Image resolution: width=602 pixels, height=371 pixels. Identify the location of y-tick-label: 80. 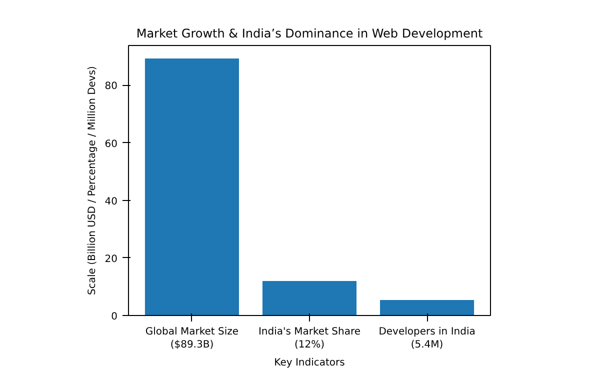
(111, 86).